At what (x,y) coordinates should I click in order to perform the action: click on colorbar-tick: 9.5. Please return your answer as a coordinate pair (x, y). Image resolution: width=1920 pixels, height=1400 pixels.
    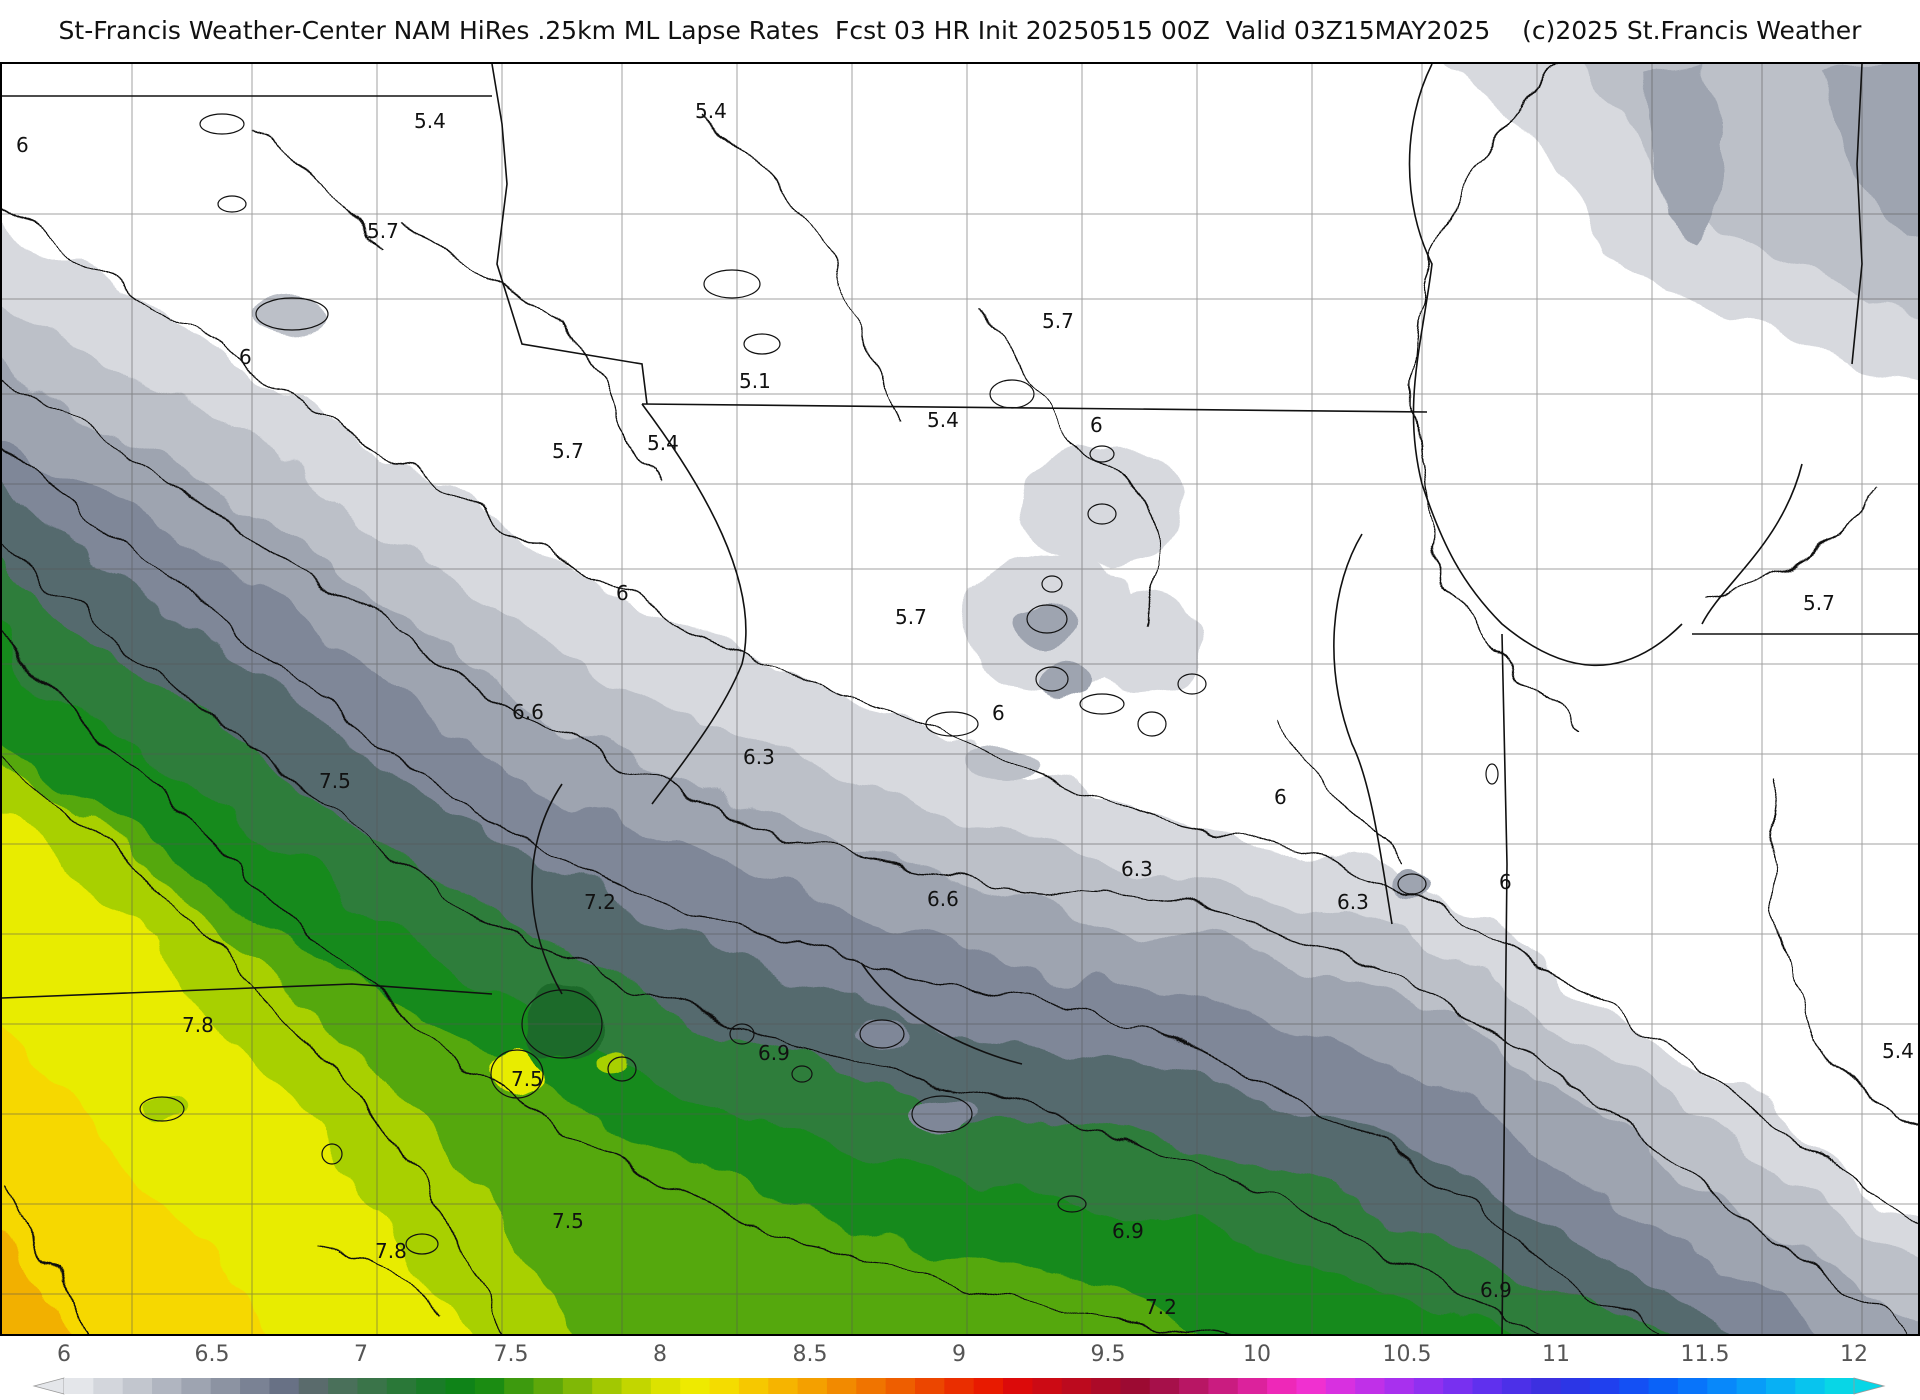
    Looking at the image, I should click on (1108, 1354).